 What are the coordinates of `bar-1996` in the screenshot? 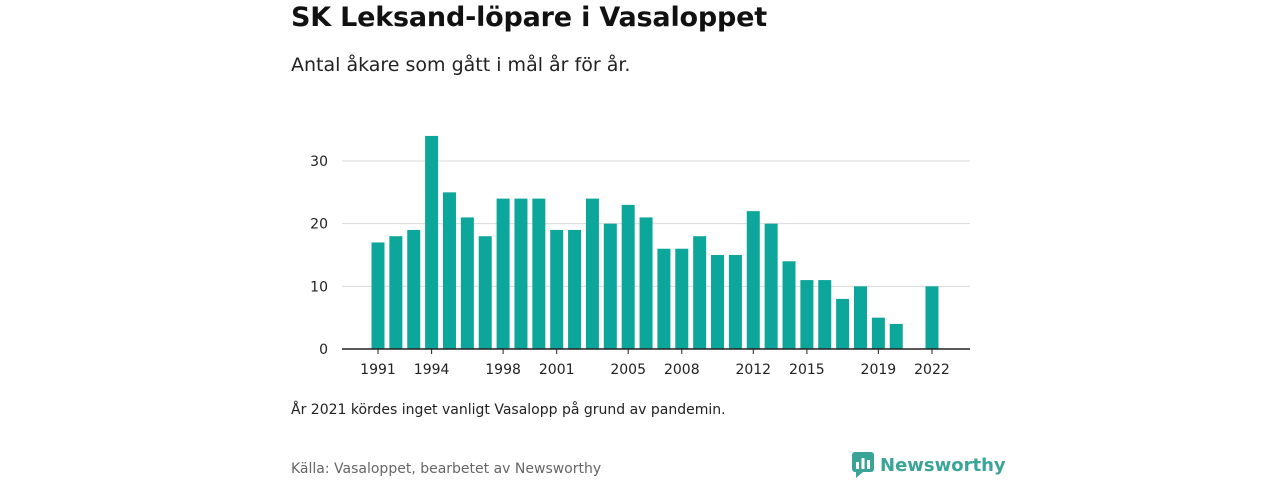 It's located at (467, 283).